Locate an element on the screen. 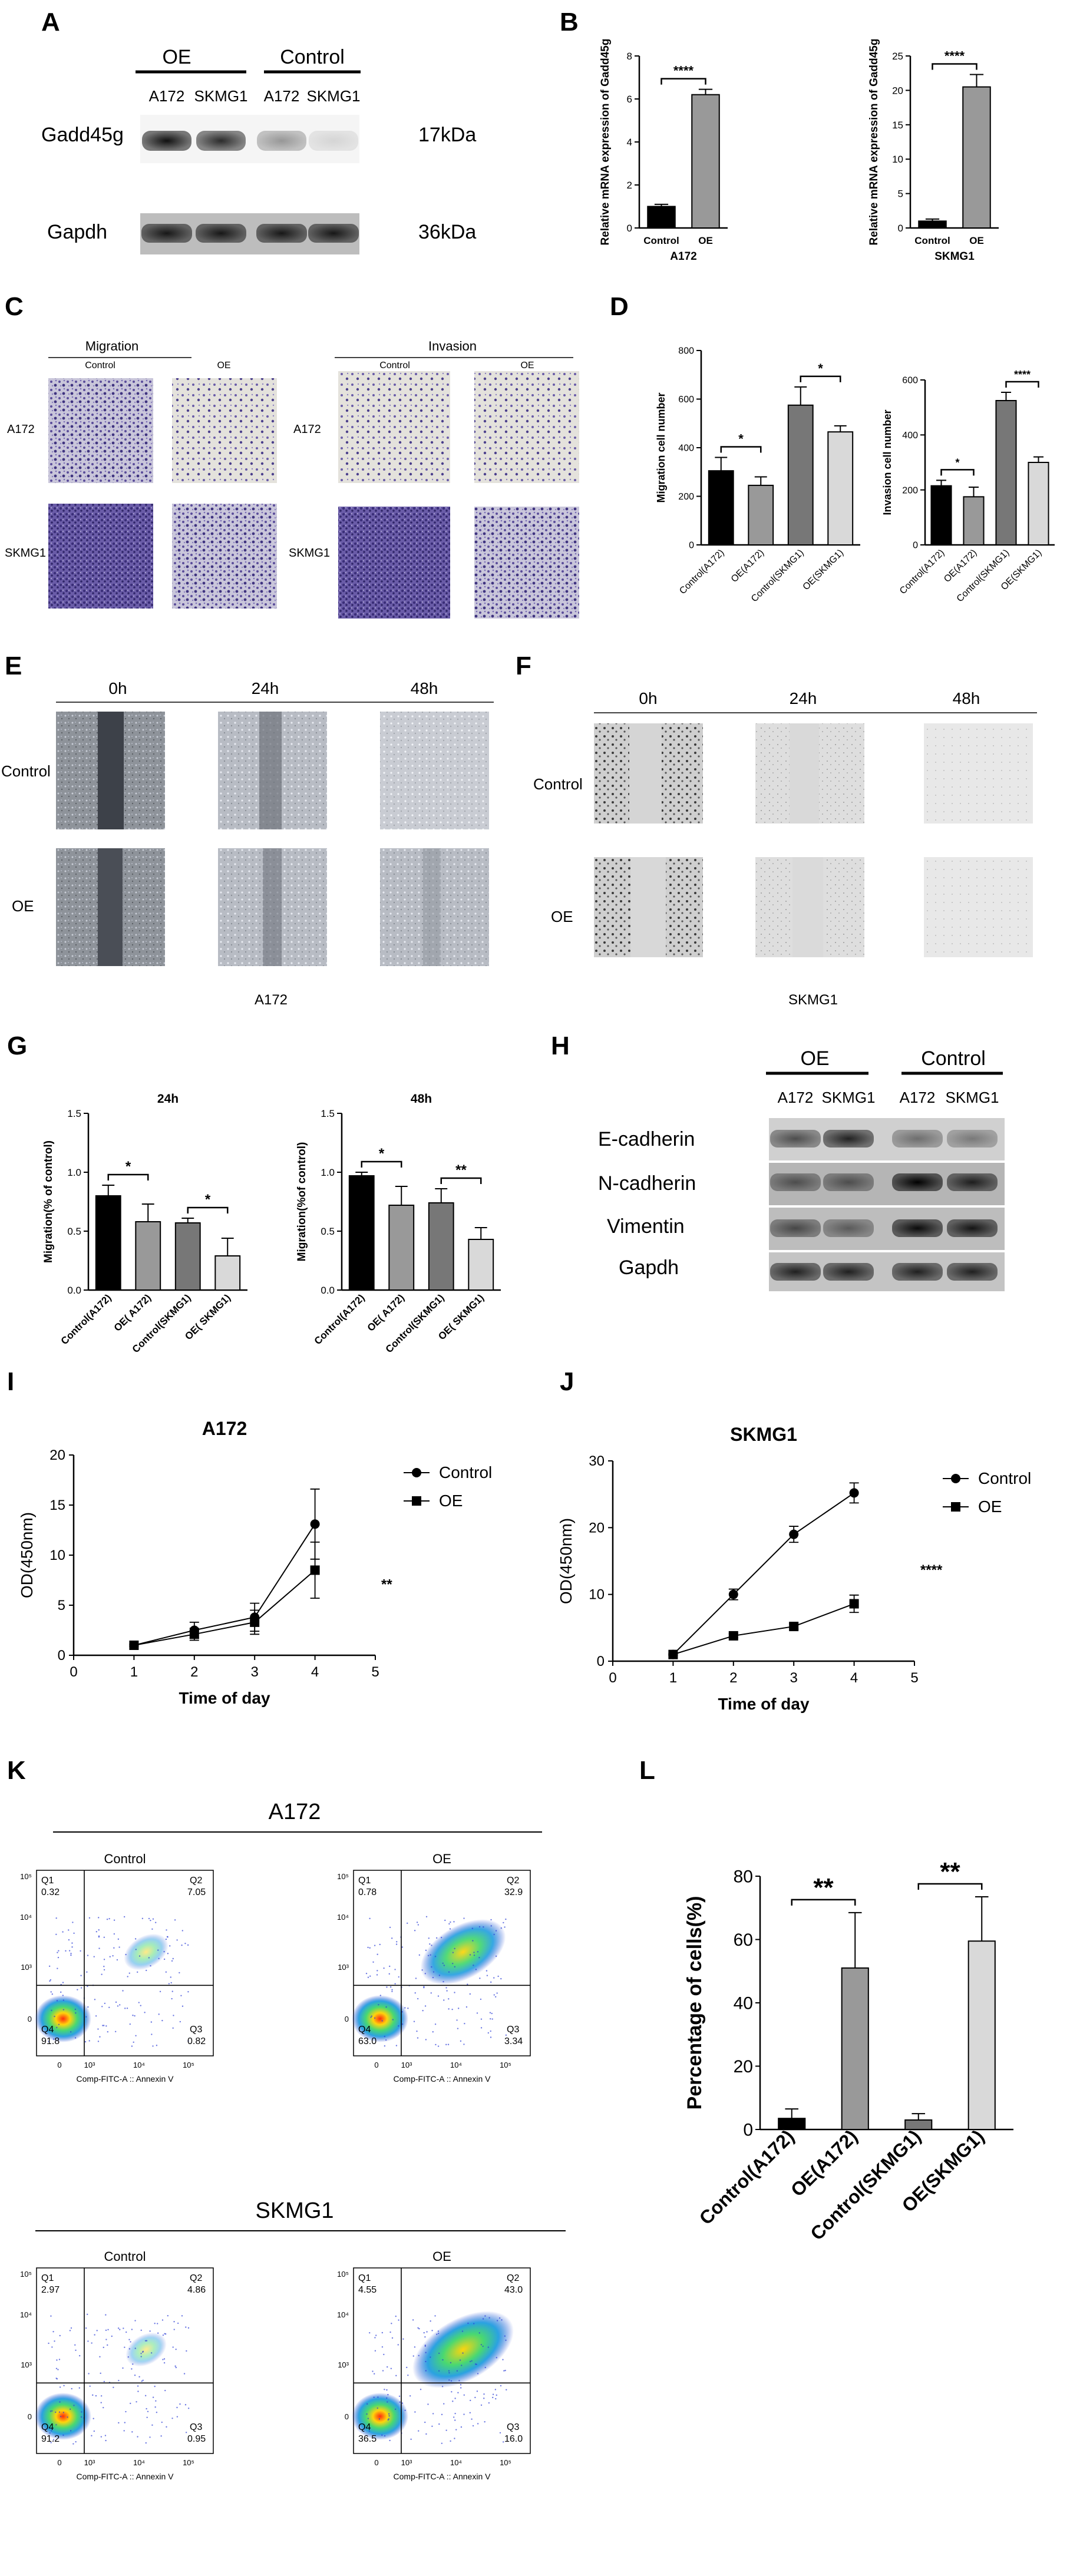 This screenshot has height=2576, width=1070. flow-quadrant-value: 0.32 is located at coordinates (50, 1892).